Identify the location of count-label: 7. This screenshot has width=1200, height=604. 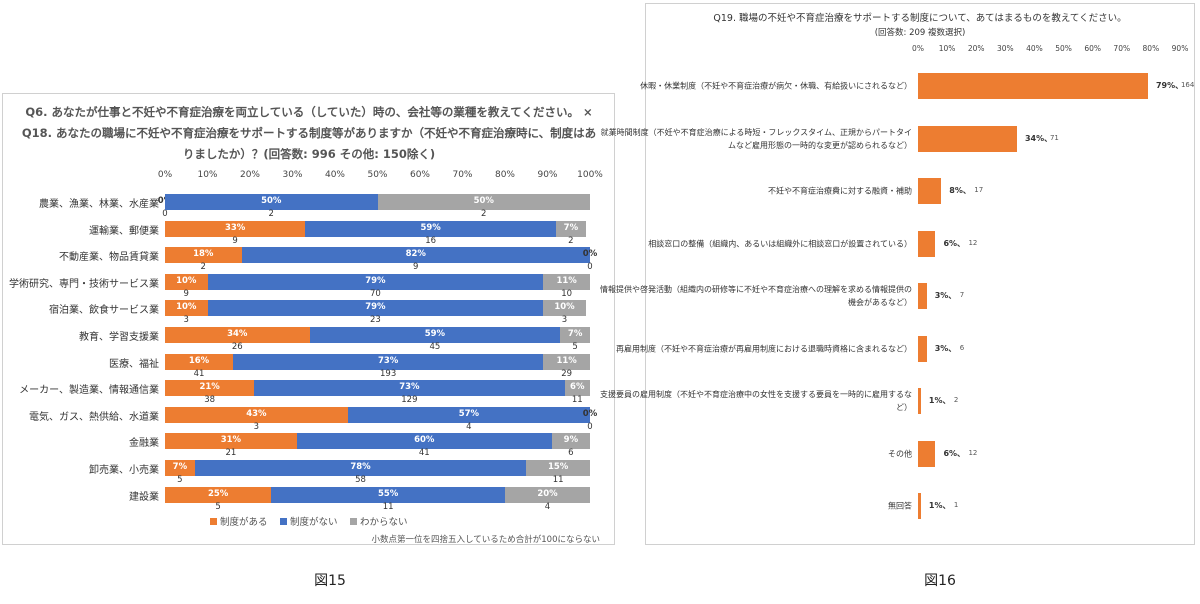
(962, 295).